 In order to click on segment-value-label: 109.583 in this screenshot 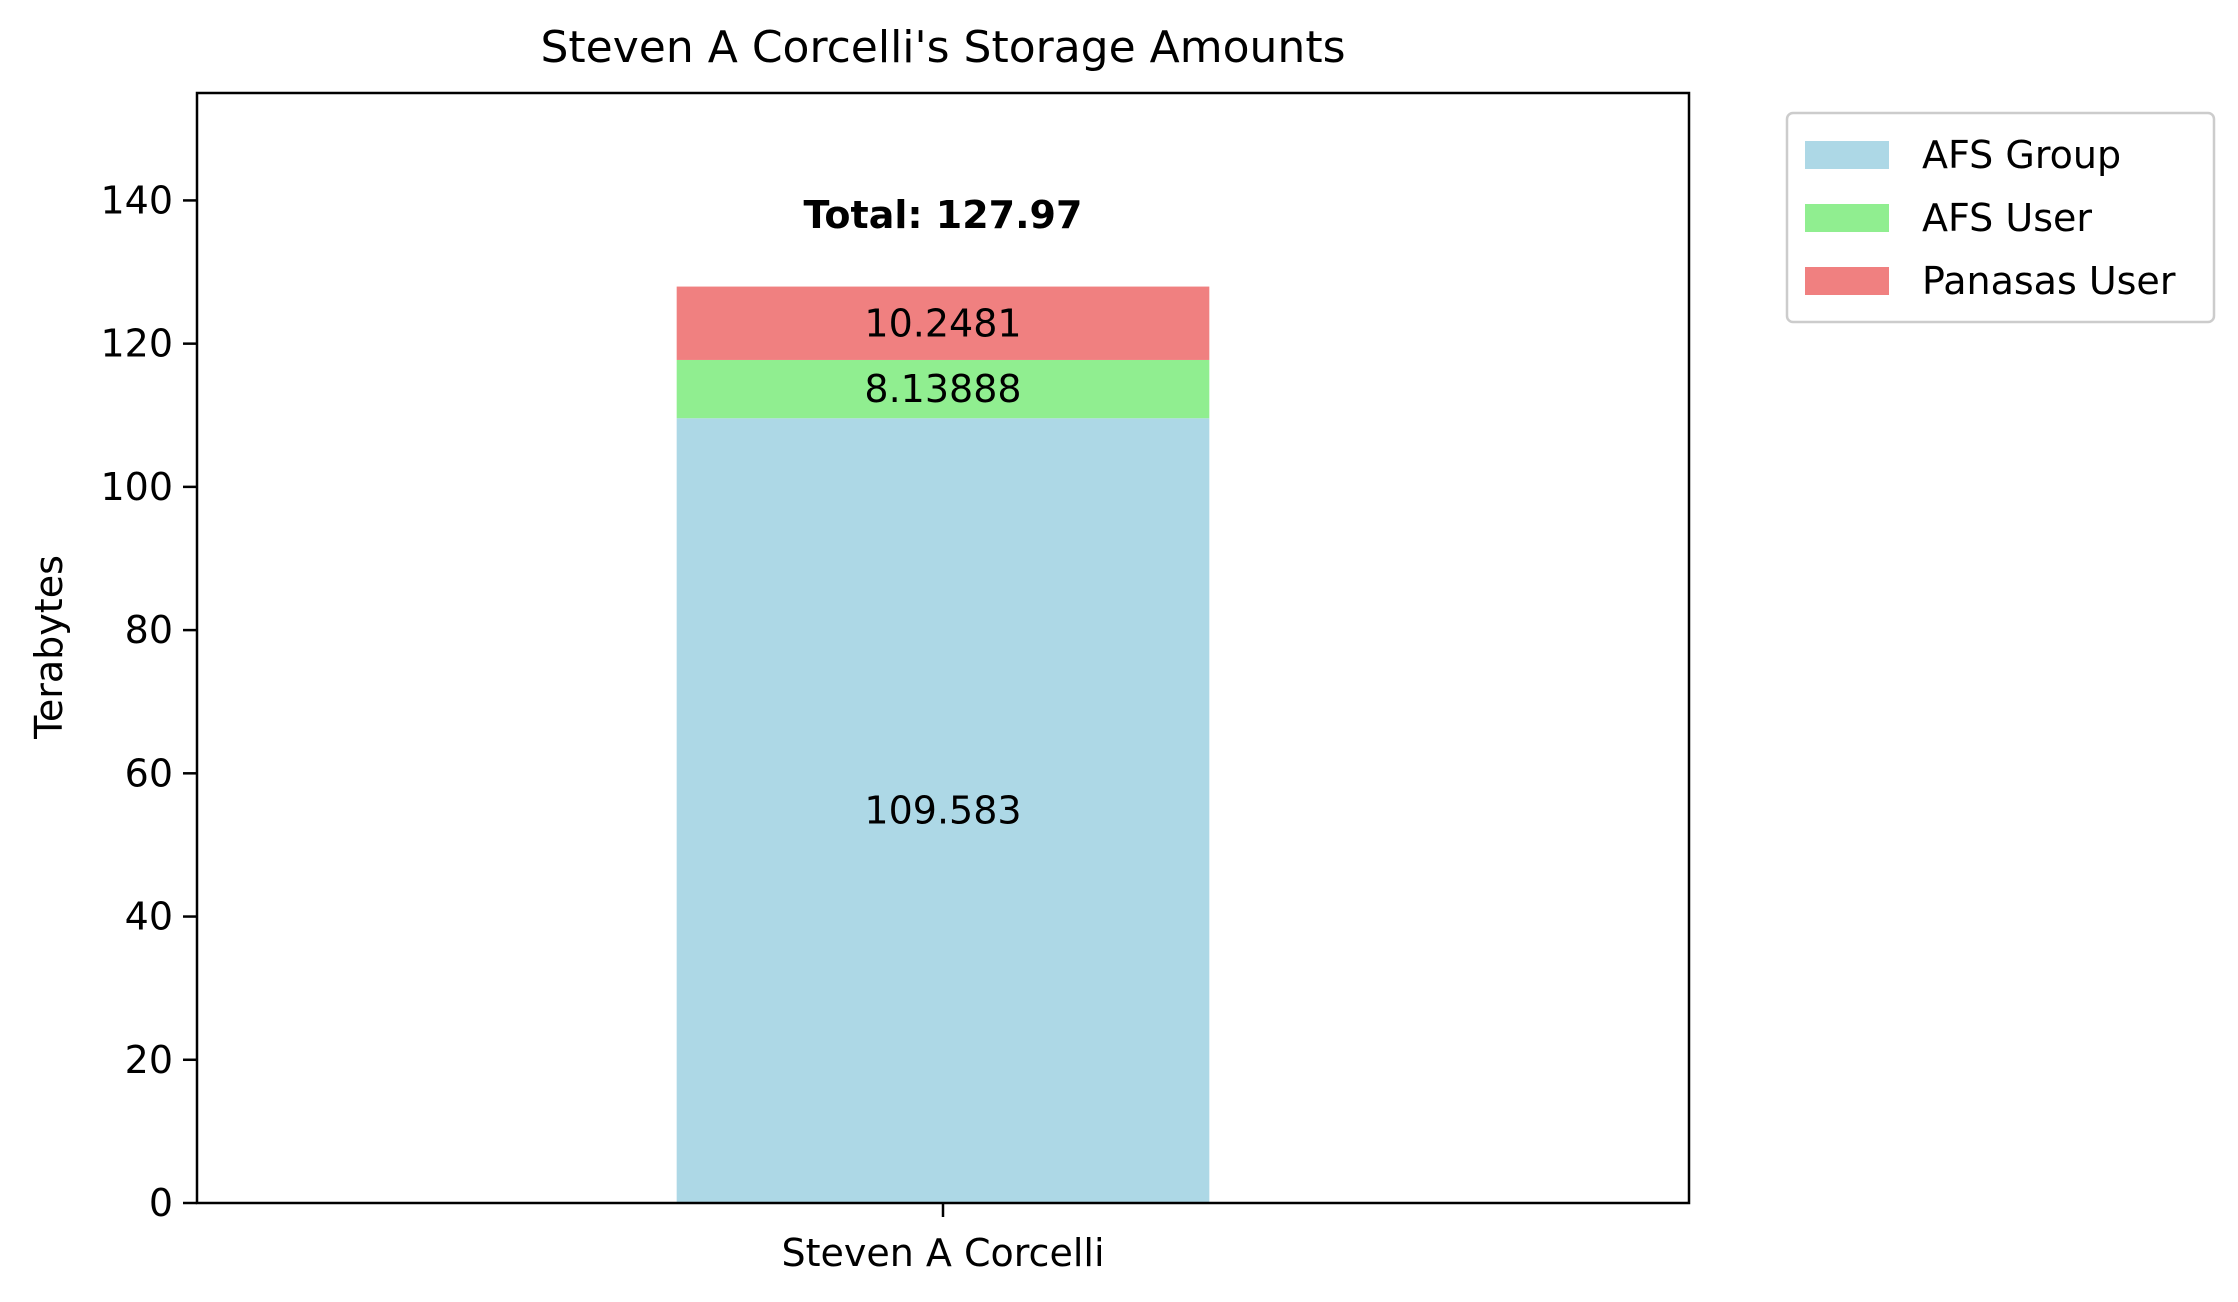, I will do `click(942, 811)`.